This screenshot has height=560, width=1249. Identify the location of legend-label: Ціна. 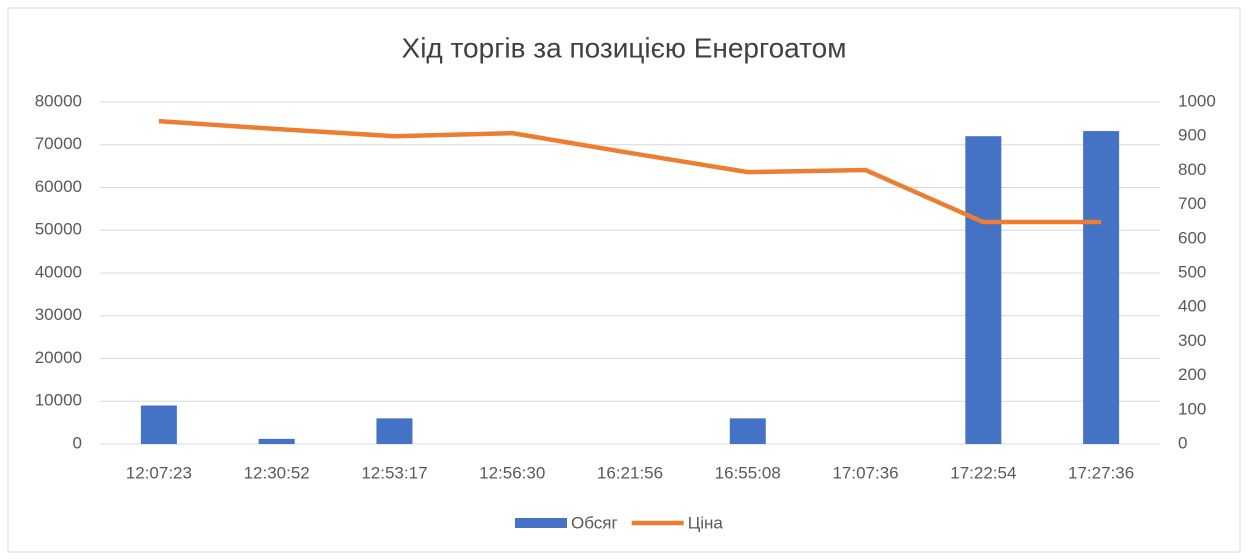
(706, 522).